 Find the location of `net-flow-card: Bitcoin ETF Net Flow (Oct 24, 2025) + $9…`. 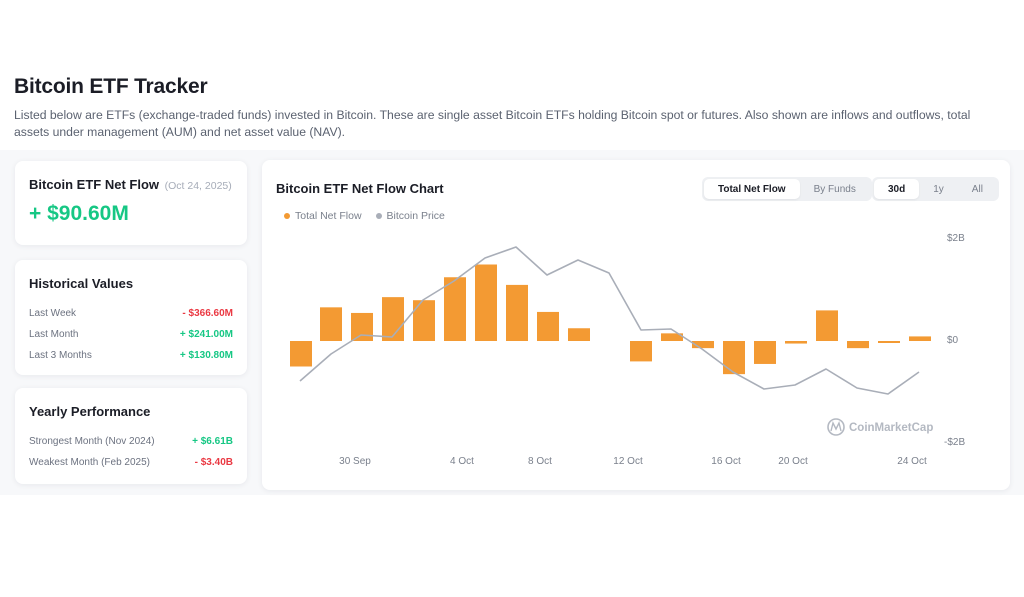

net-flow-card: Bitcoin ETF Net Flow (Oct 24, 2025) + $9… is located at coordinates (131, 203).